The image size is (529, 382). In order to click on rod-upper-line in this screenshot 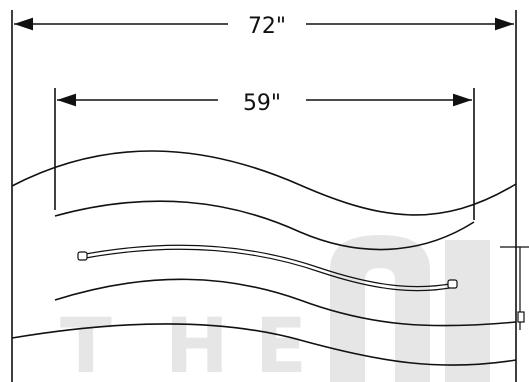, I will do `click(267, 266)`.